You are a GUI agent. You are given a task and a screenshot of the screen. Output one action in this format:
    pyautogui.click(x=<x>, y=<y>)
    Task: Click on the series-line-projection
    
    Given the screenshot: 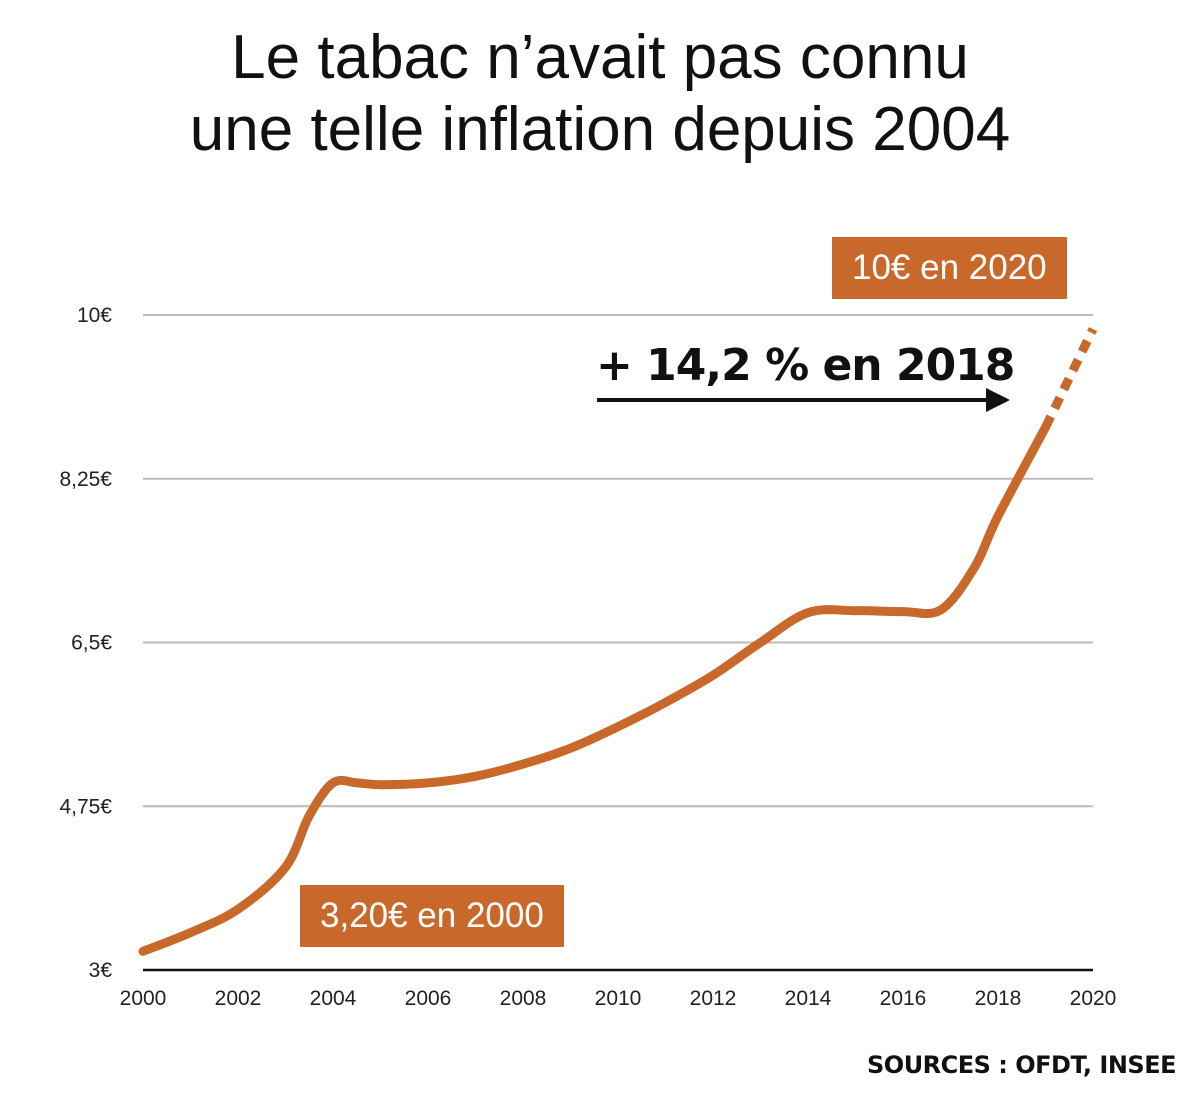 What is the action you would take?
    pyautogui.click(x=1069, y=378)
    